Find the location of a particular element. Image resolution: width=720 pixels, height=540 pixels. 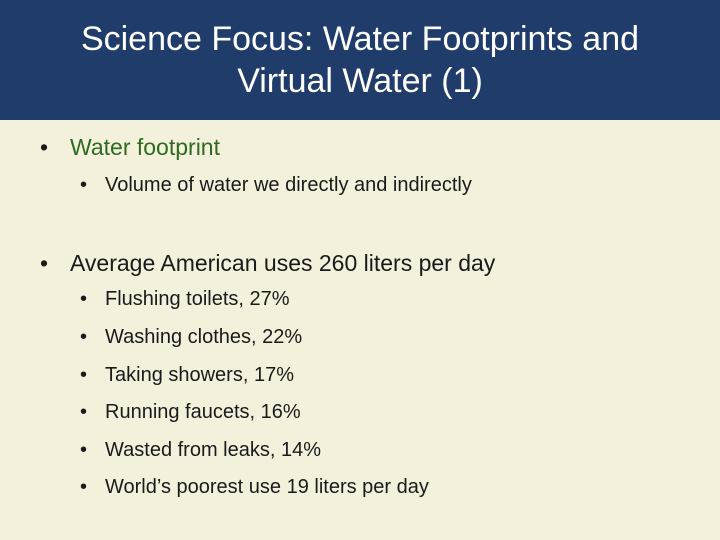

bullet-text: Water footprint is located at coordinates (145, 147).